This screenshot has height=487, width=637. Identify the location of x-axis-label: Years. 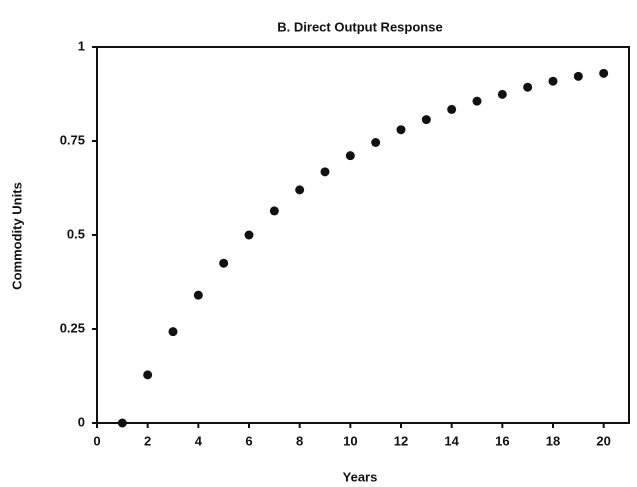
(360, 476).